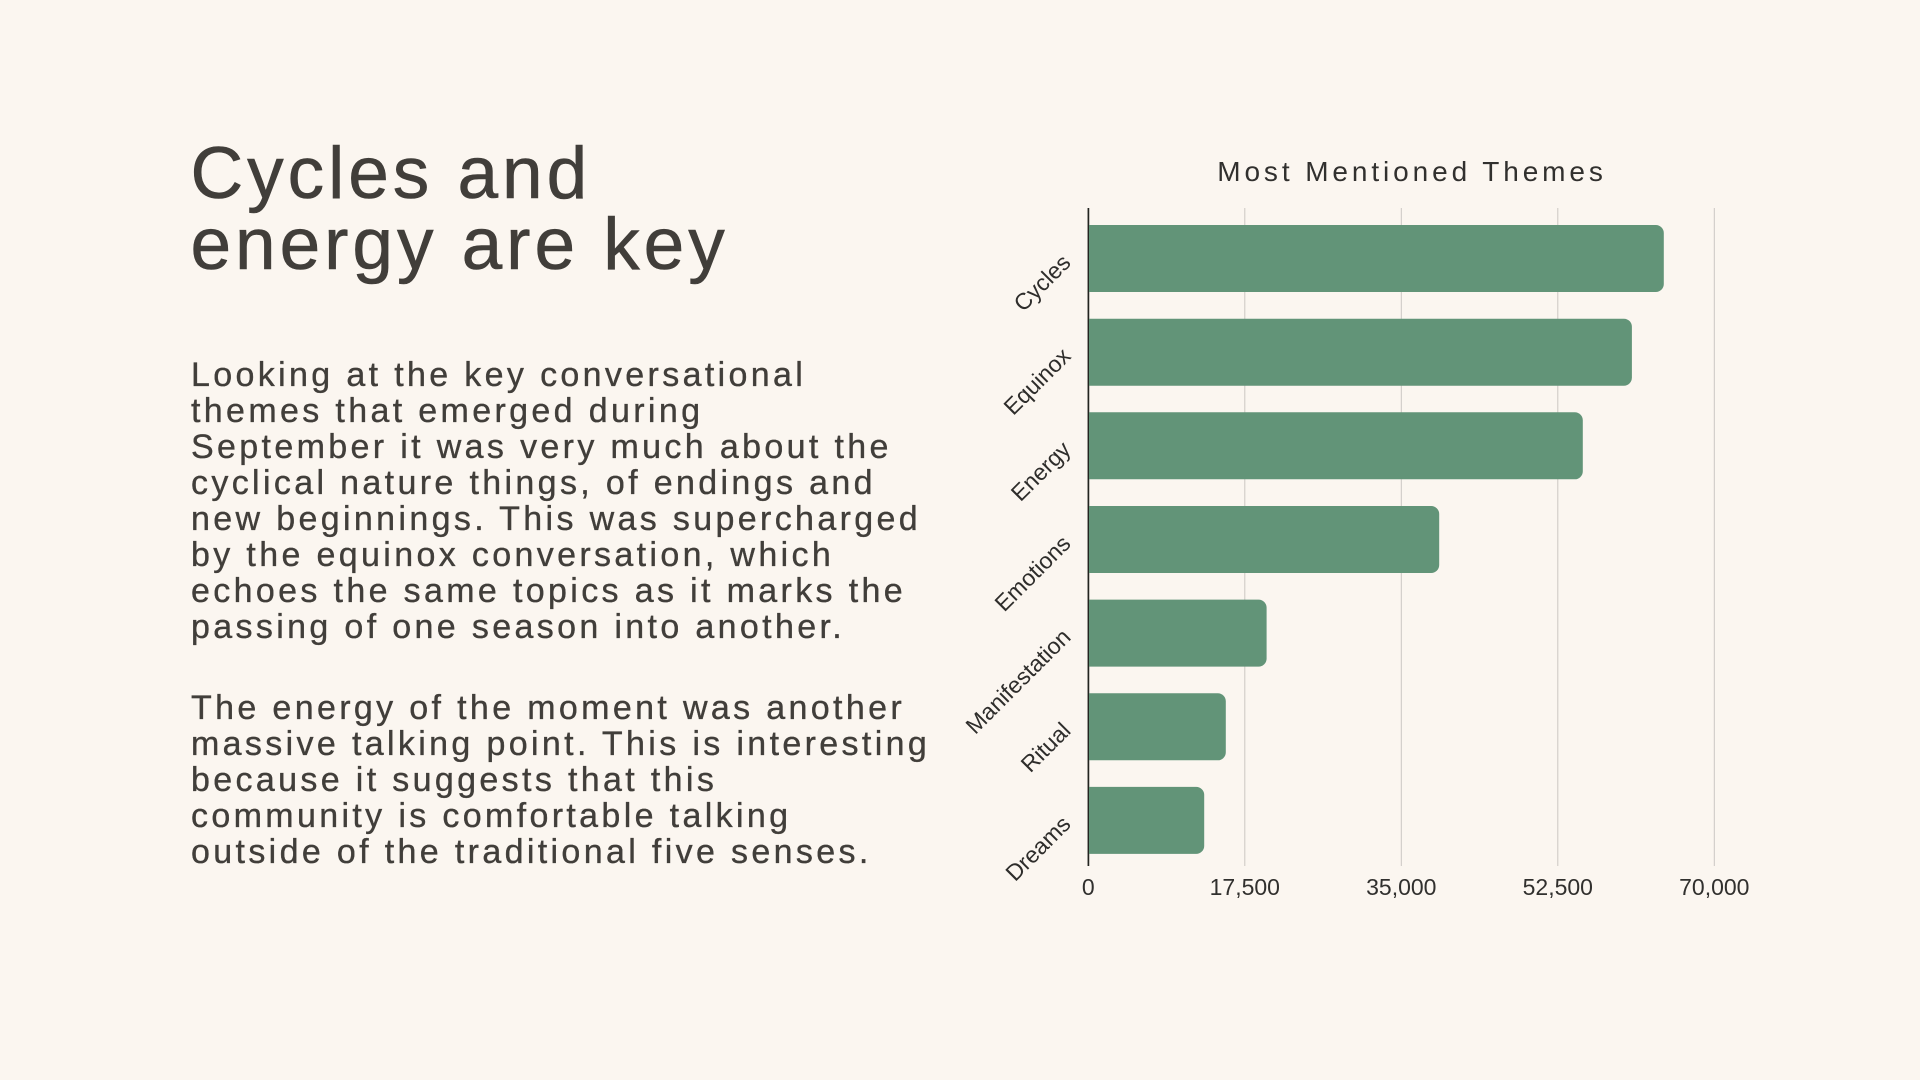 This screenshot has height=1080, width=1920. Describe the element at coordinates (1558, 887) in the screenshot. I see `svg-text: 52,500` at that location.